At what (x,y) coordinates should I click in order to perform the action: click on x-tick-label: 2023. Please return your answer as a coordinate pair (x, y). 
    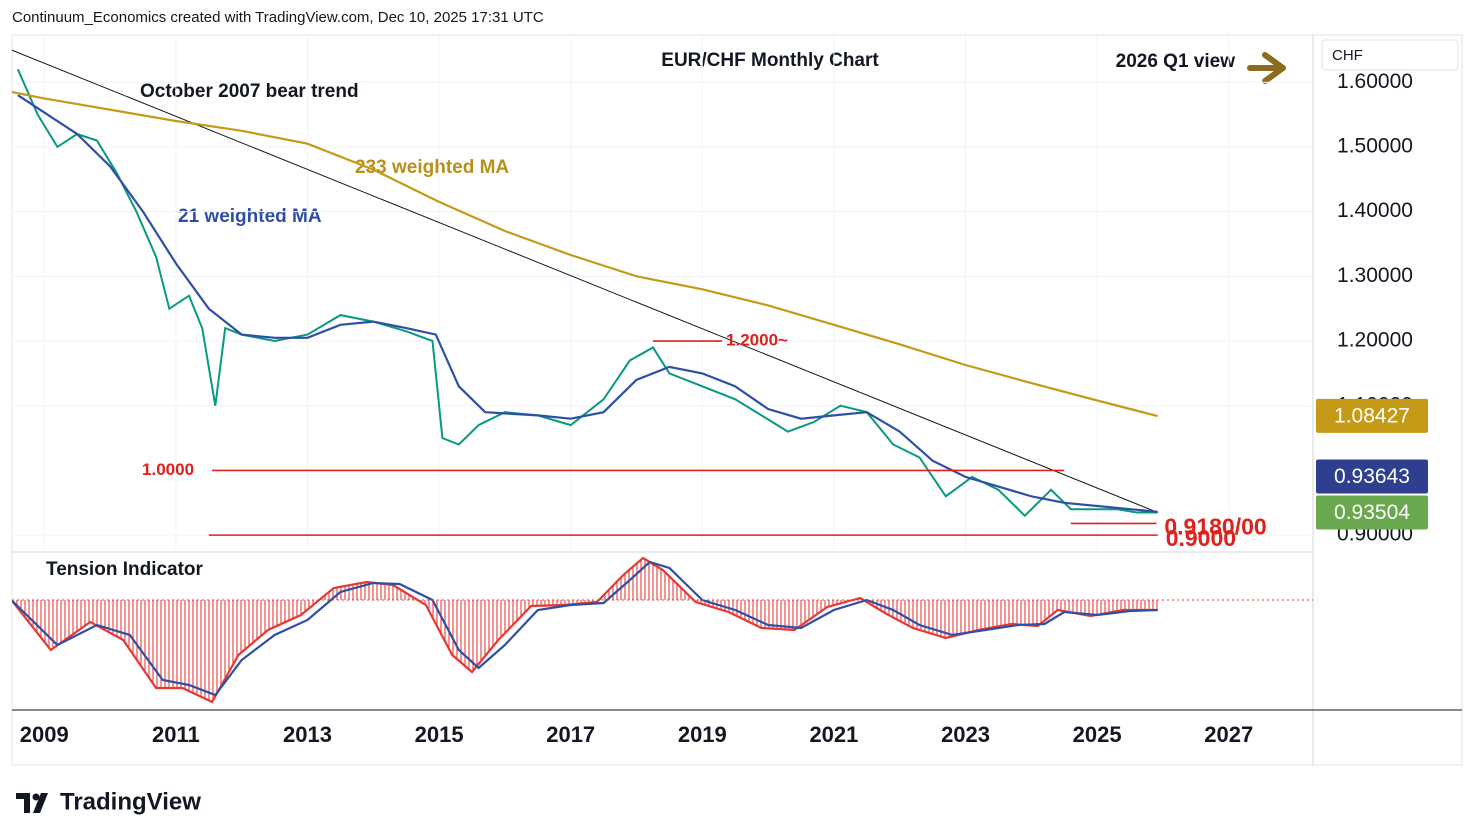
    Looking at the image, I should click on (965, 734).